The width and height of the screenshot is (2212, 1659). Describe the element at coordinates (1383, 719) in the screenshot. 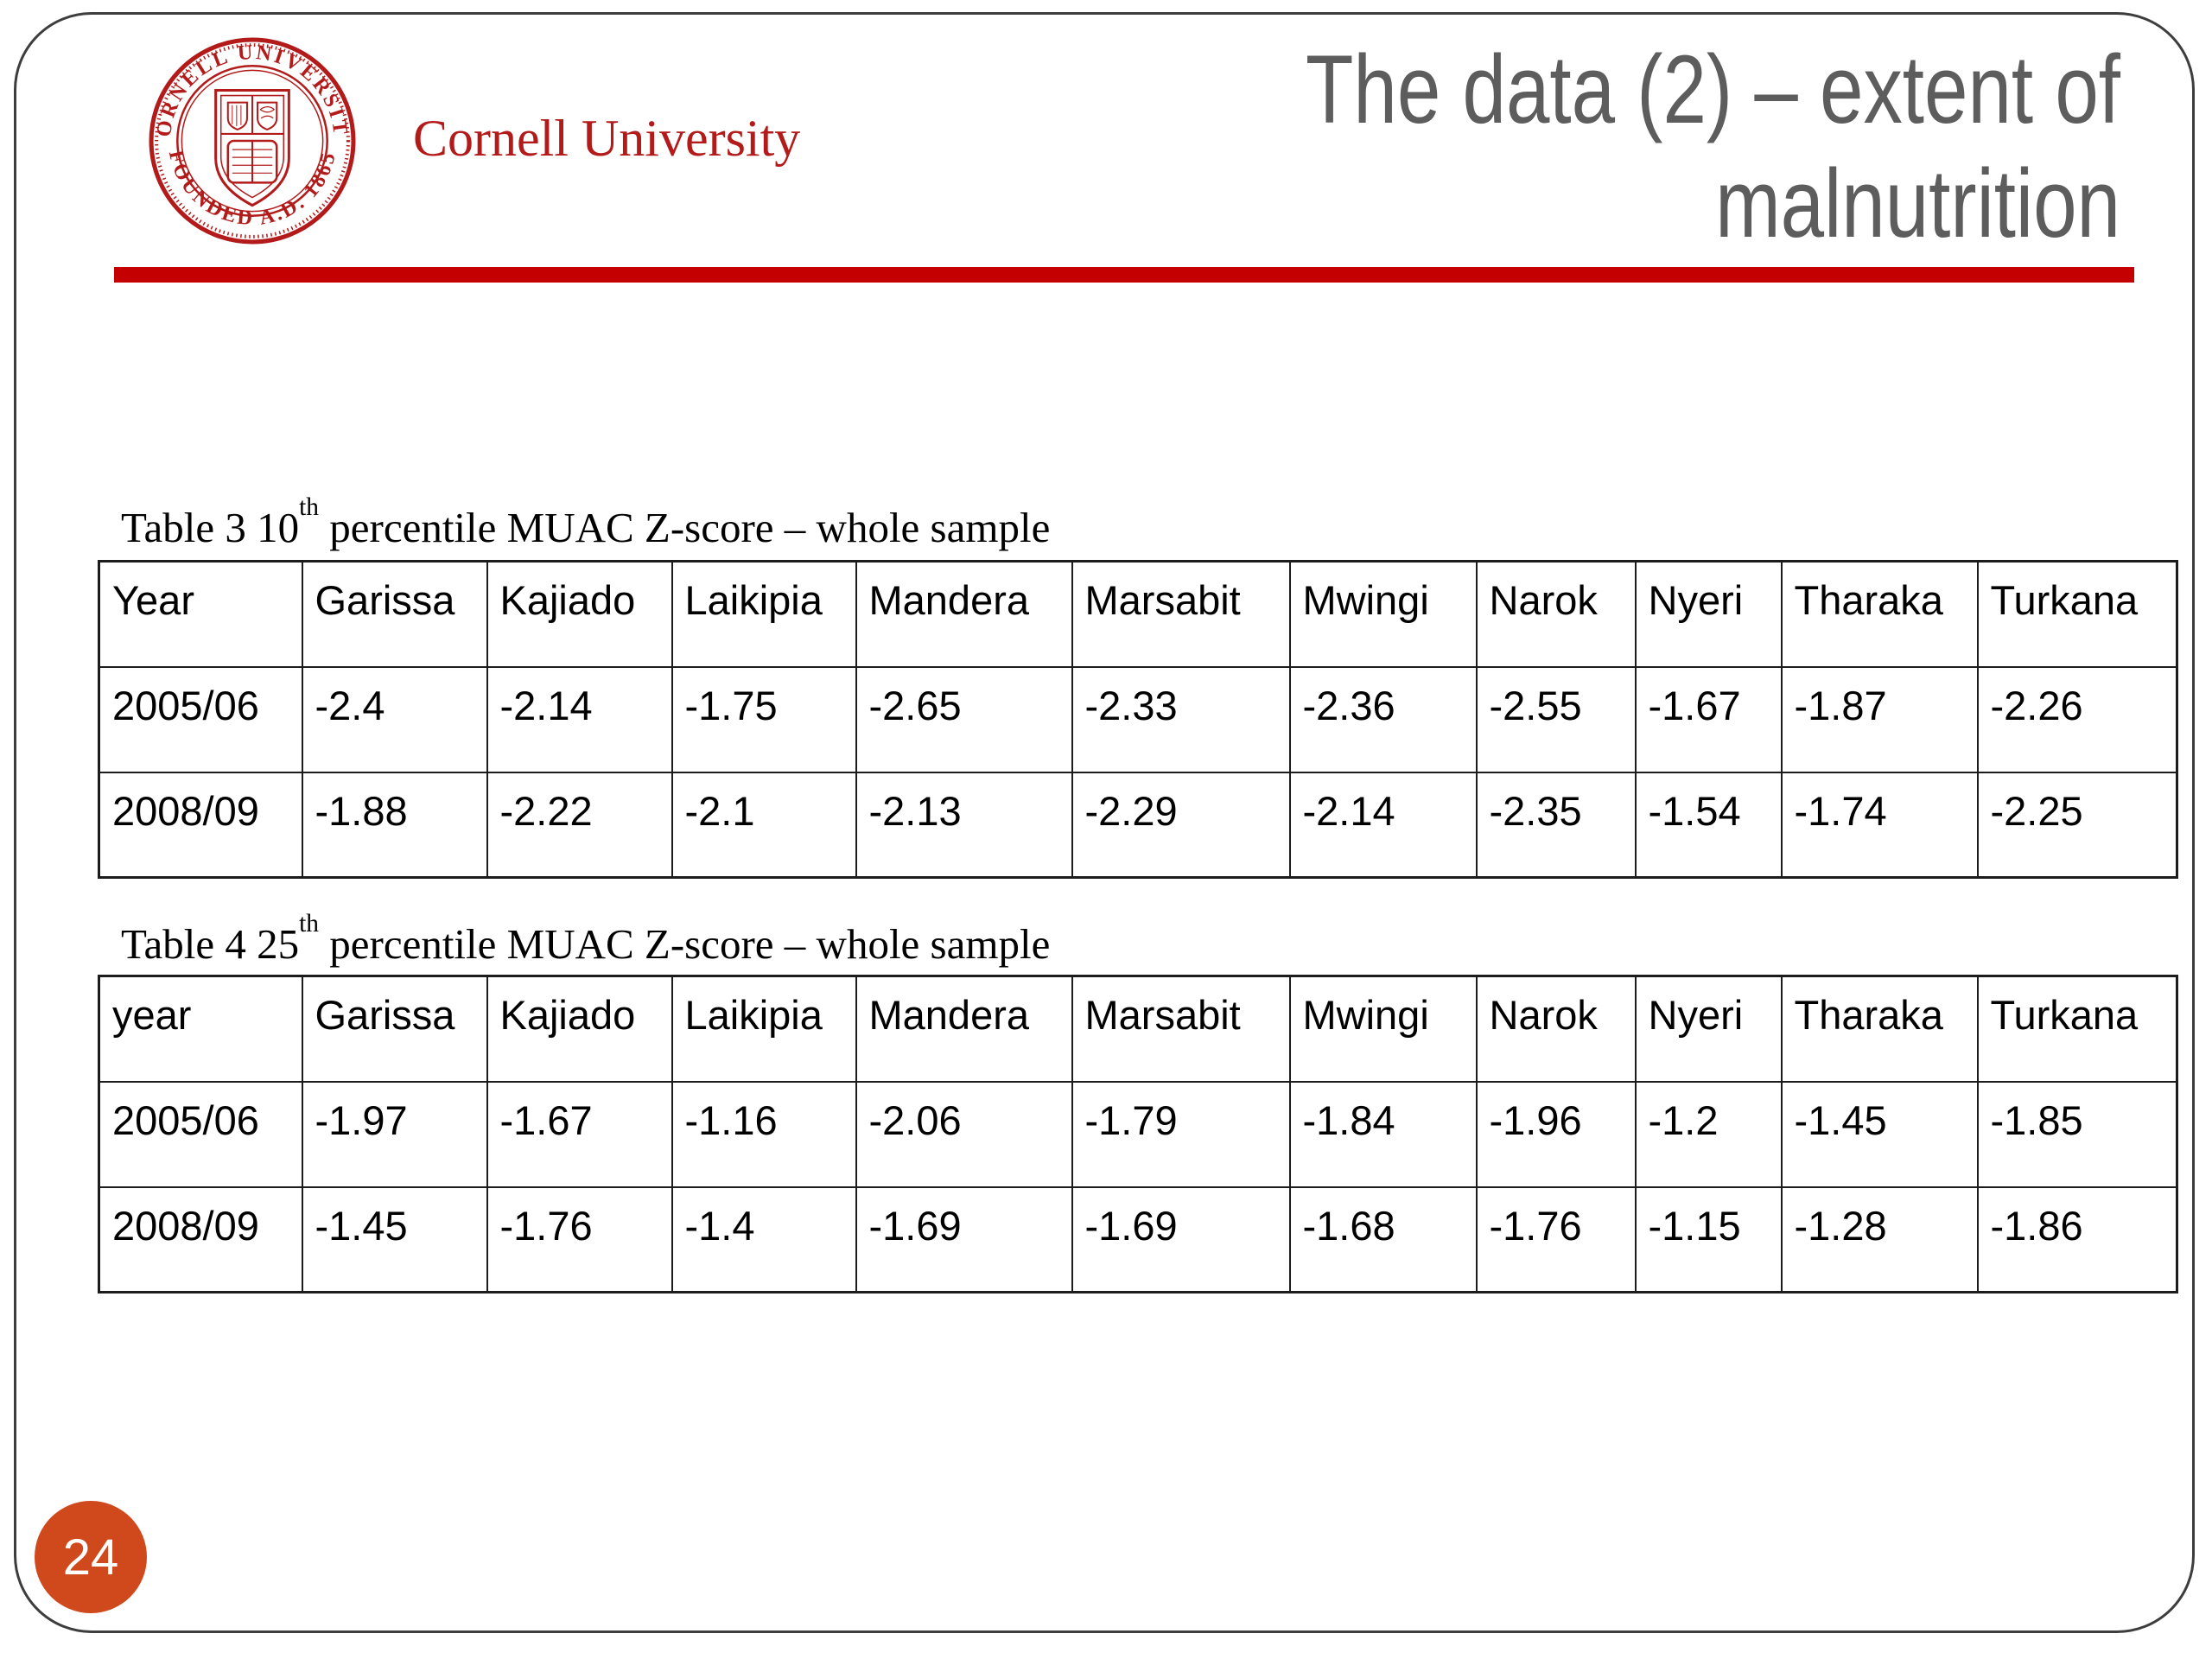

I see `table-cell: -2.36` at that location.